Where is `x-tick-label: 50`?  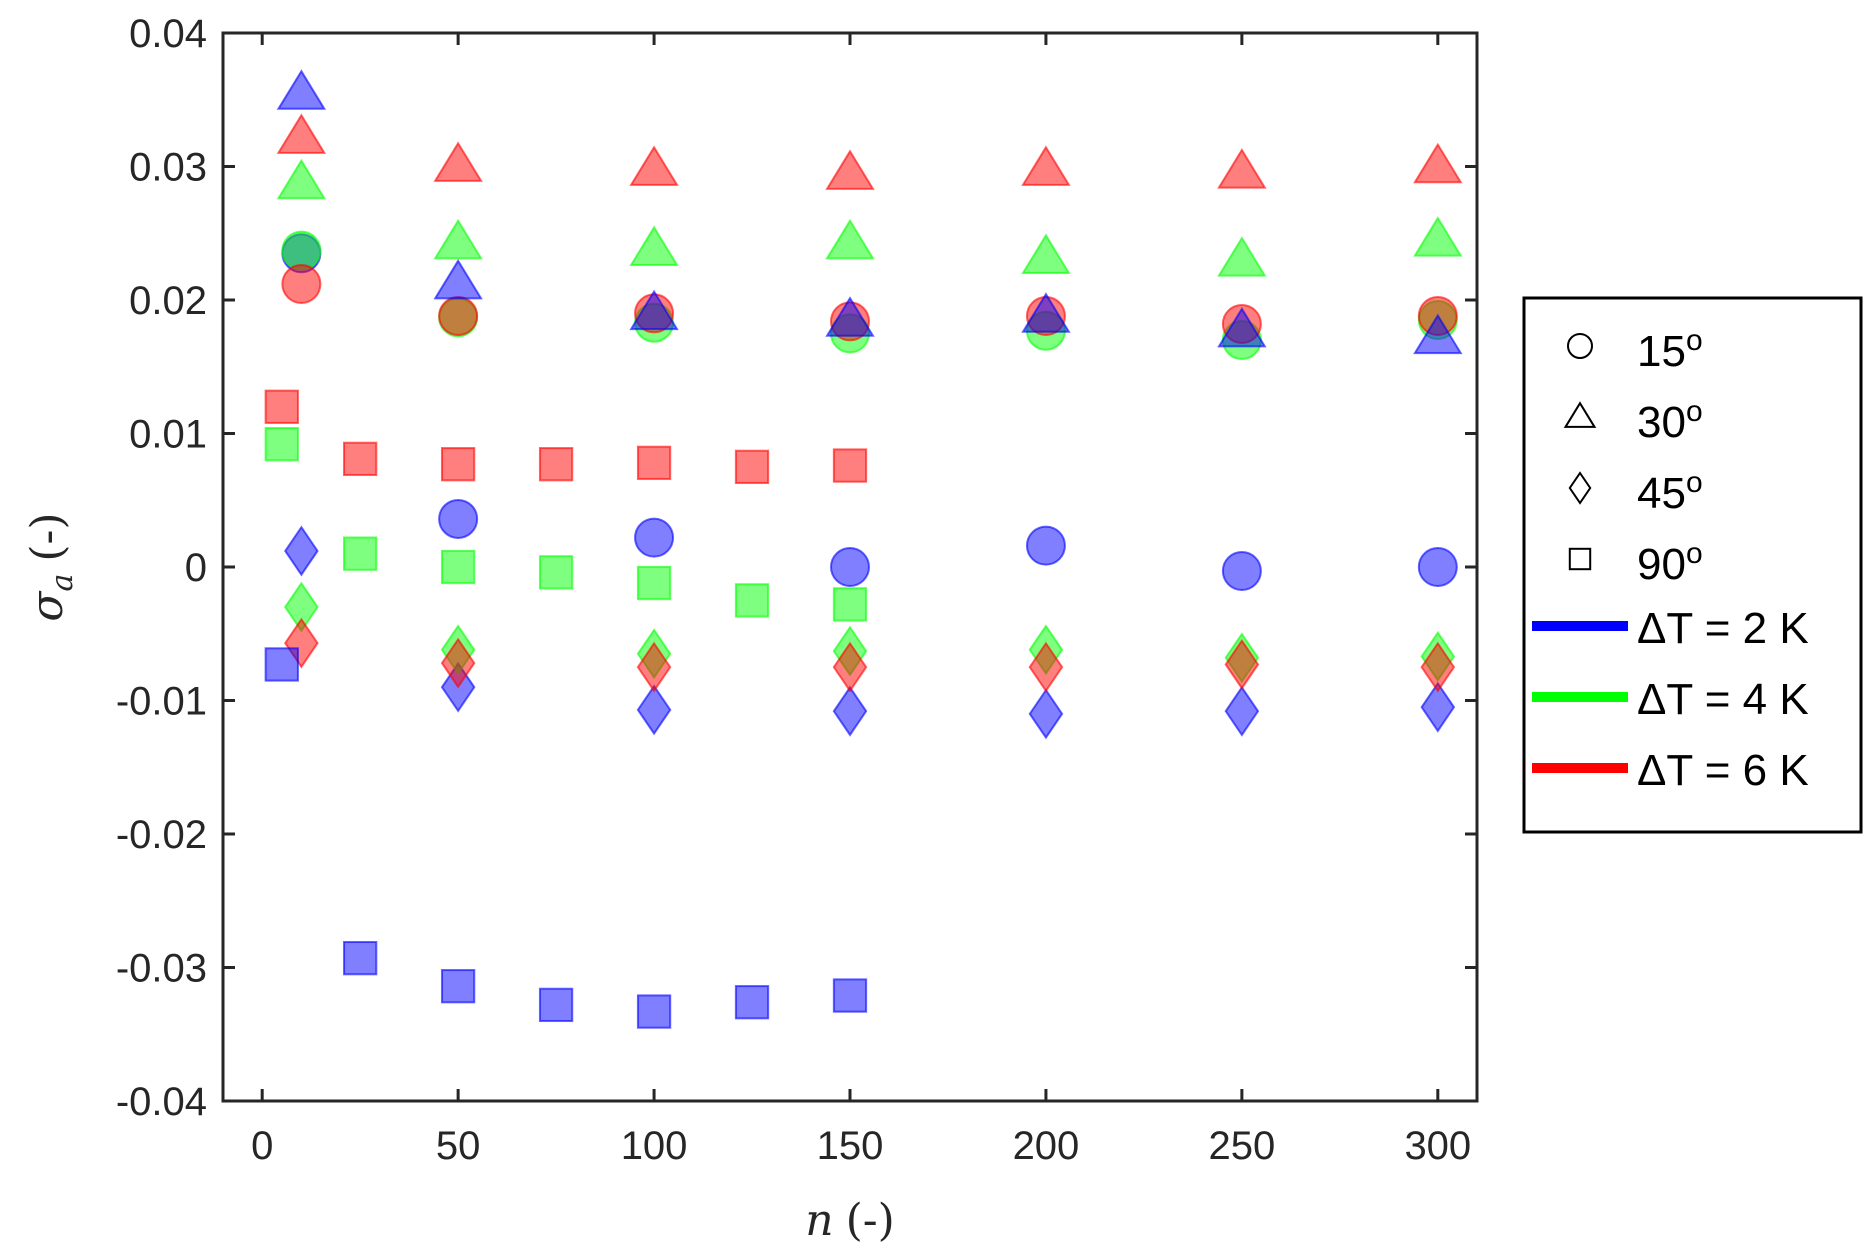
x-tick-label: 50 is located at coordinates (458, 1146).